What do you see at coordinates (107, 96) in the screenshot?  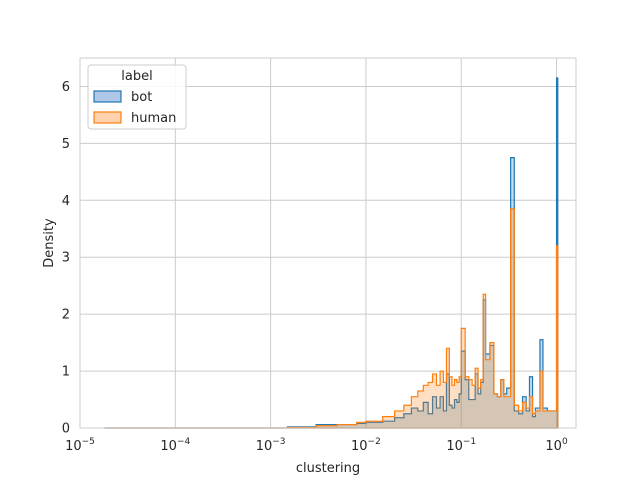 I see `legend-swatch-bot` at bounding box center [107, 96].